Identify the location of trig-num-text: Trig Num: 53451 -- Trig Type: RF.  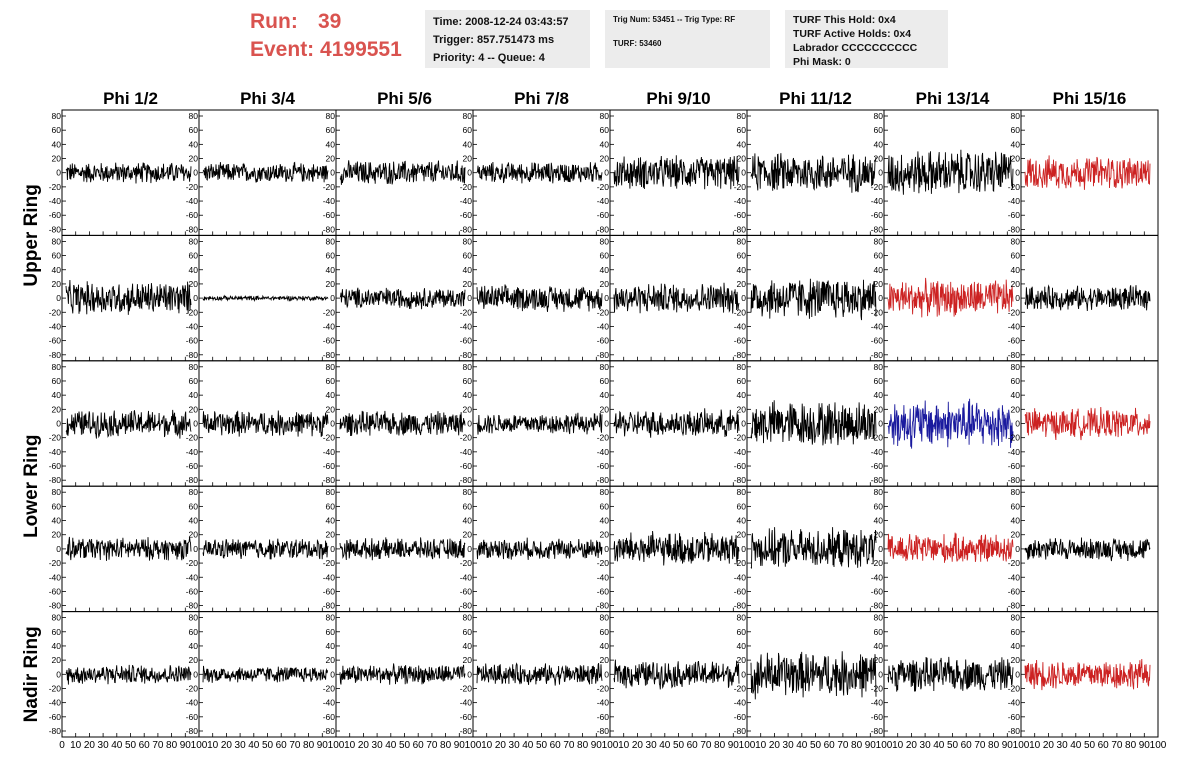
(674, 19).